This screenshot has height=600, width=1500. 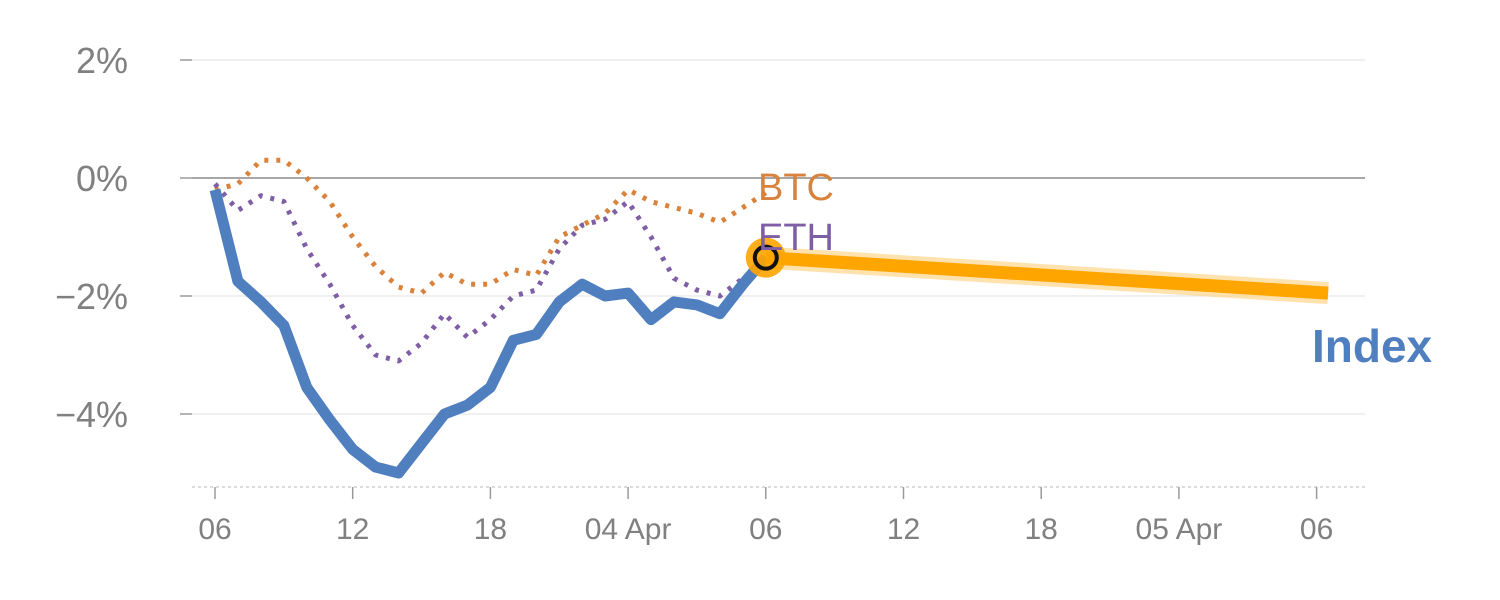 I want to click on y-tick-label: −4%, so click(x=91, y=414).